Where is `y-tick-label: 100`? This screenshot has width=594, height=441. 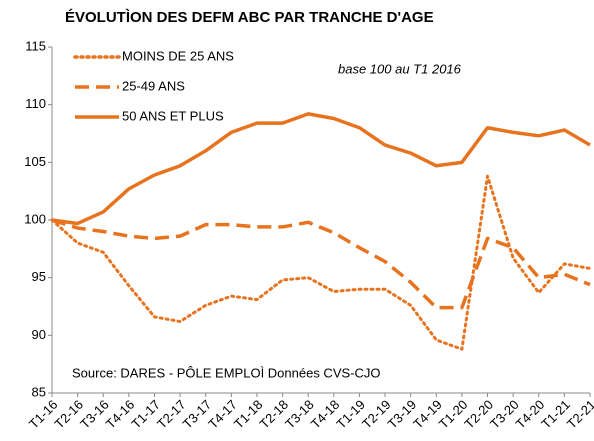 y-tick-label: 100 is located at coordinates (35, 218).